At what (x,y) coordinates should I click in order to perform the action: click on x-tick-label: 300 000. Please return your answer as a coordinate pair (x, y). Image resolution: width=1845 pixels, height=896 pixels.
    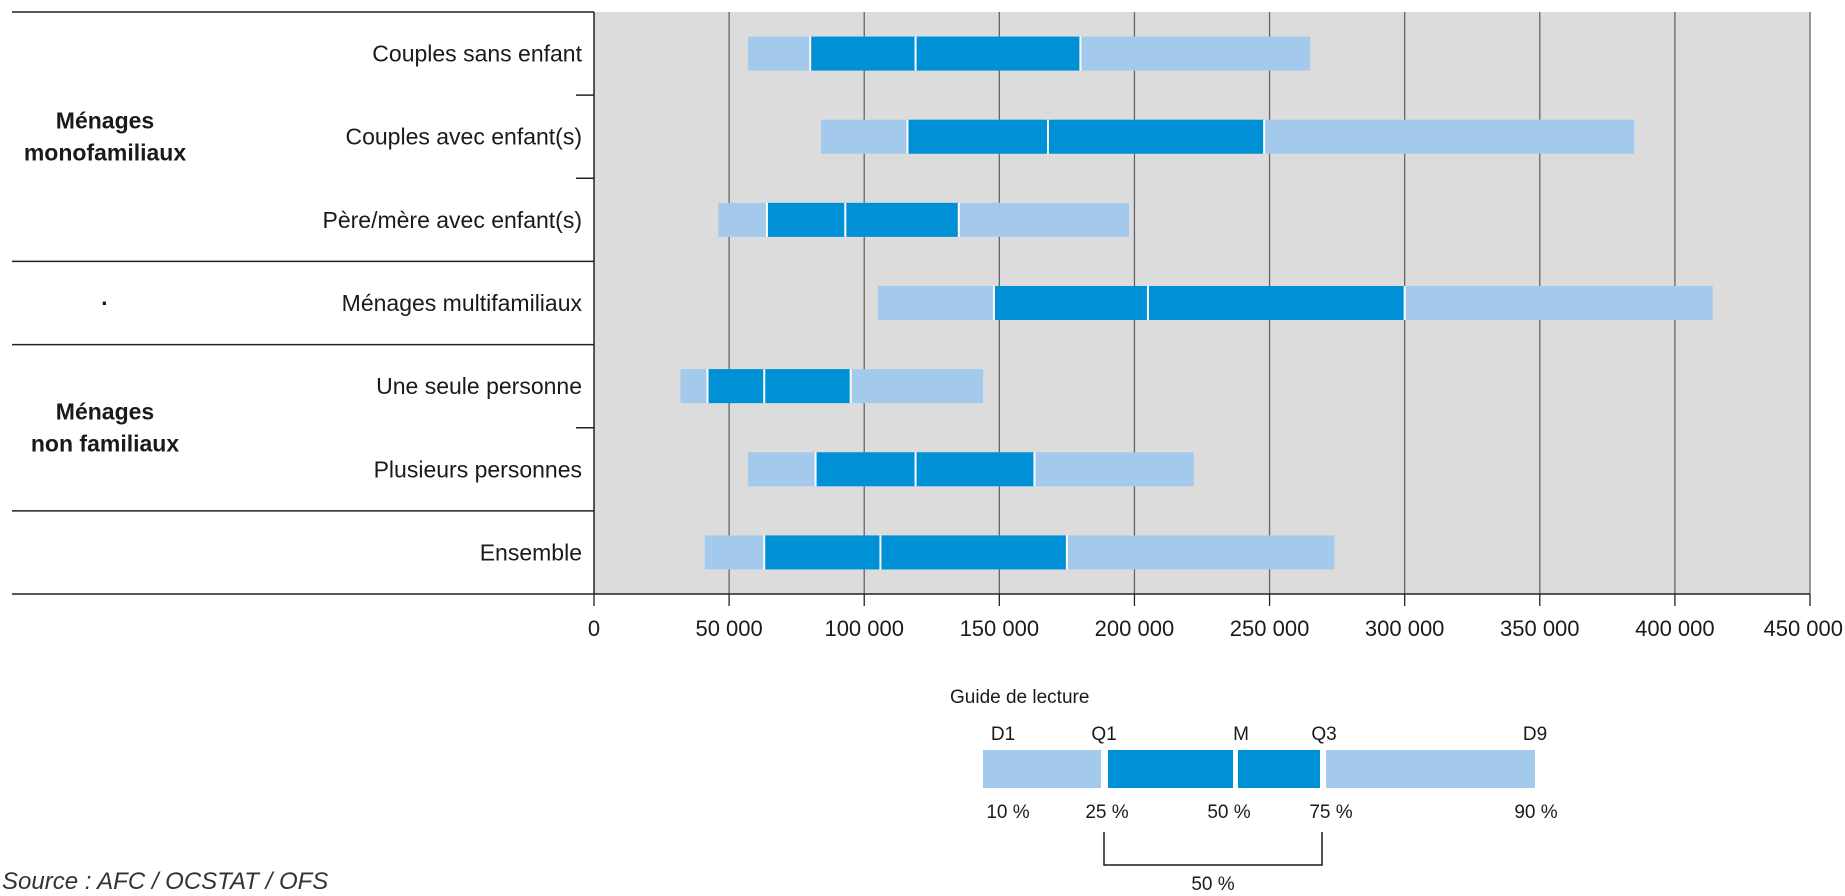
    Looking at the image, I should click on (1405, 628).